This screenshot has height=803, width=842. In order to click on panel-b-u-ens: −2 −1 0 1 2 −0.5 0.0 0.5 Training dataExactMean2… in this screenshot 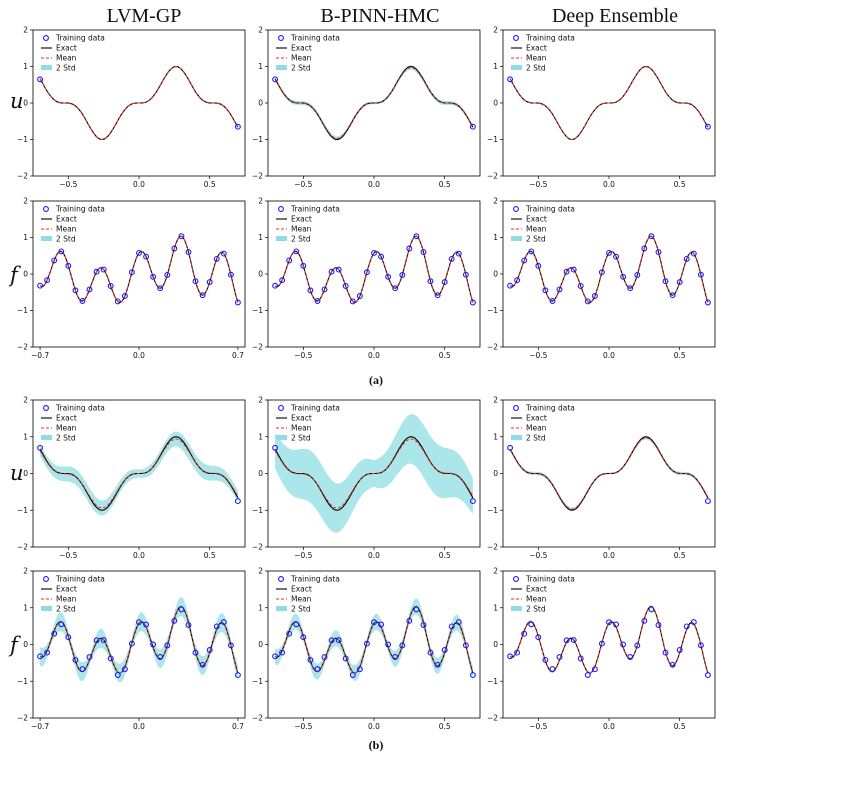, I will do `click(601, 478)`.